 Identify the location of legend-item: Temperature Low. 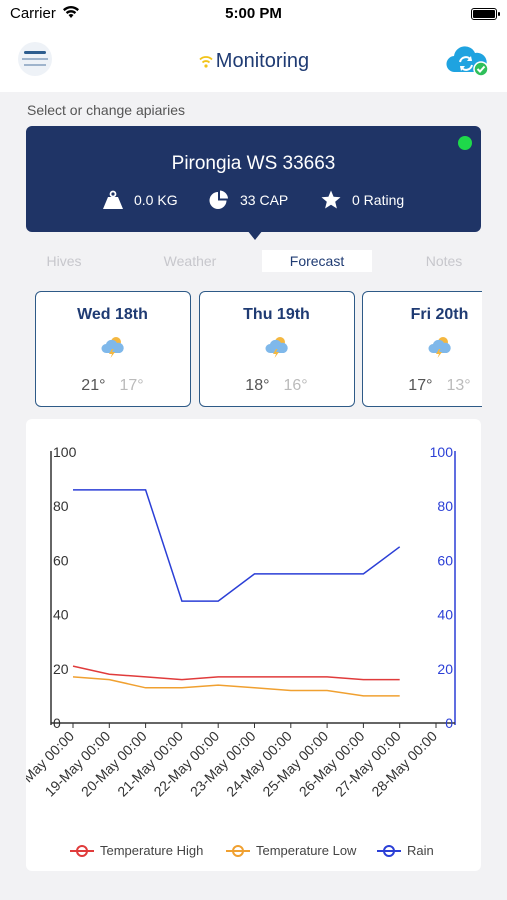
(291, 850).